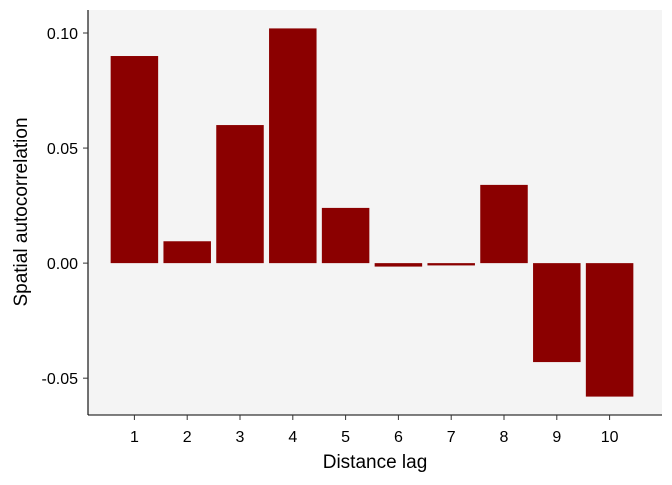 This screenshot has width=672, height=485. I want to click on x-tick-label: 5, so click(345, 437).